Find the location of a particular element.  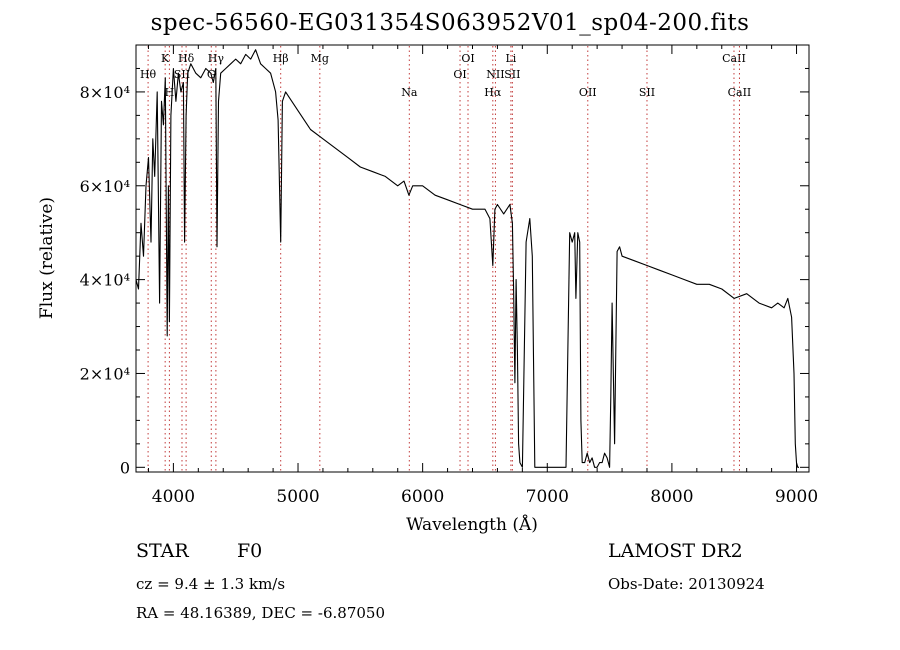

x-axis-label: Wavelength (Å) is located at coordinates (472, 524).